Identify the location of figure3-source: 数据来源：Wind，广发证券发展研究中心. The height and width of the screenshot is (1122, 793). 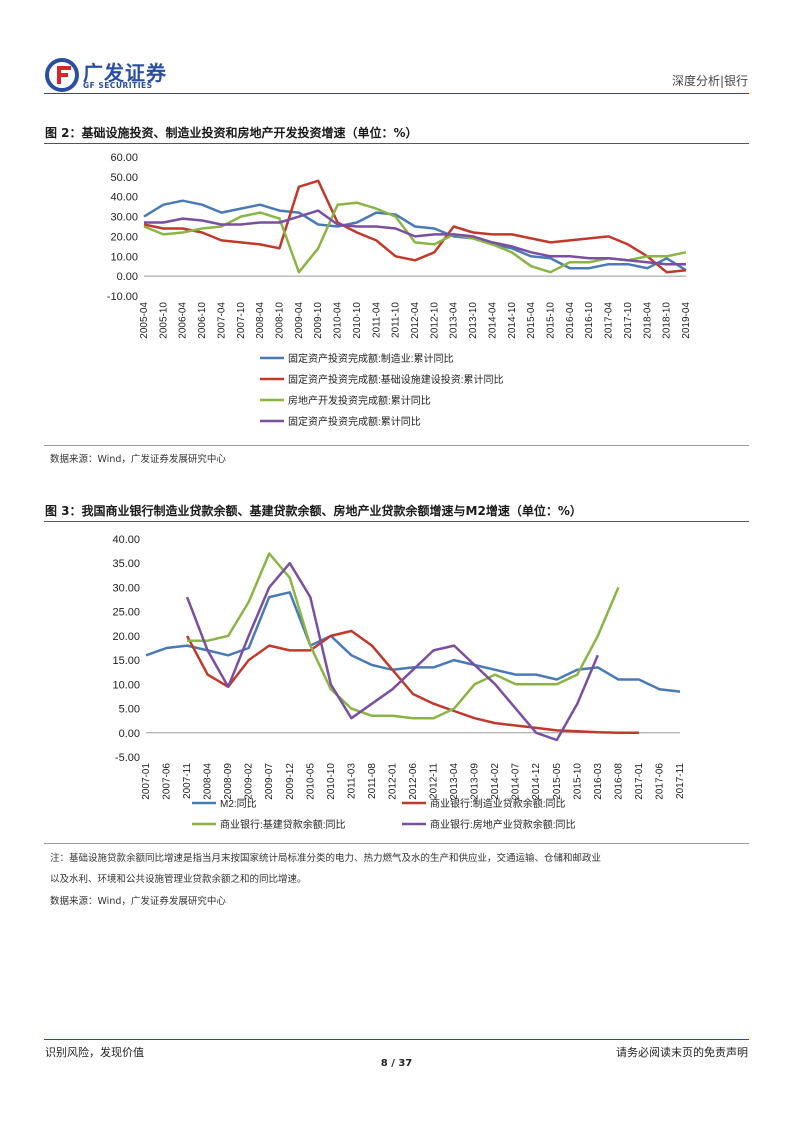
(138, 901).